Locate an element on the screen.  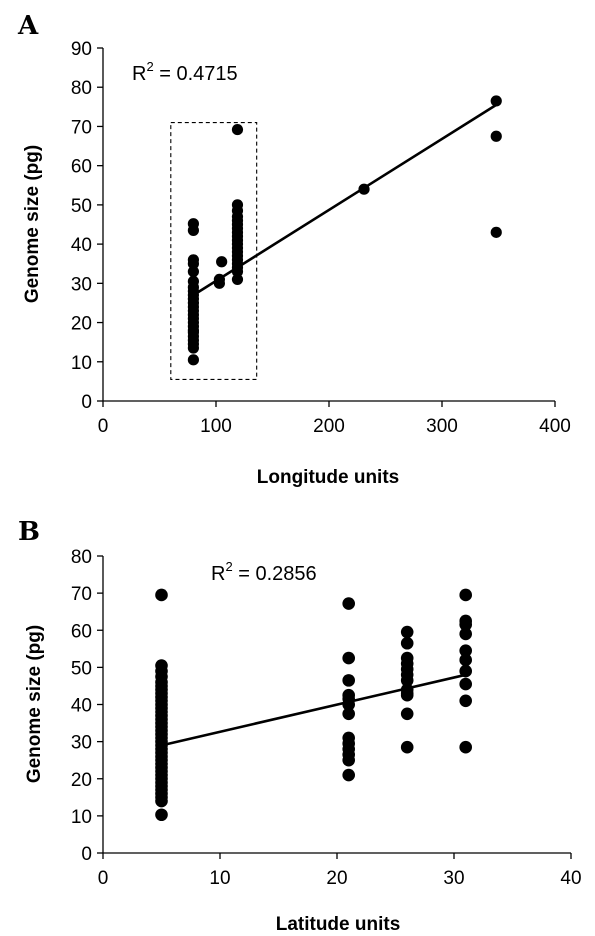
panel-a-x-tick-label: 200 is located at coordinates (329, 426).